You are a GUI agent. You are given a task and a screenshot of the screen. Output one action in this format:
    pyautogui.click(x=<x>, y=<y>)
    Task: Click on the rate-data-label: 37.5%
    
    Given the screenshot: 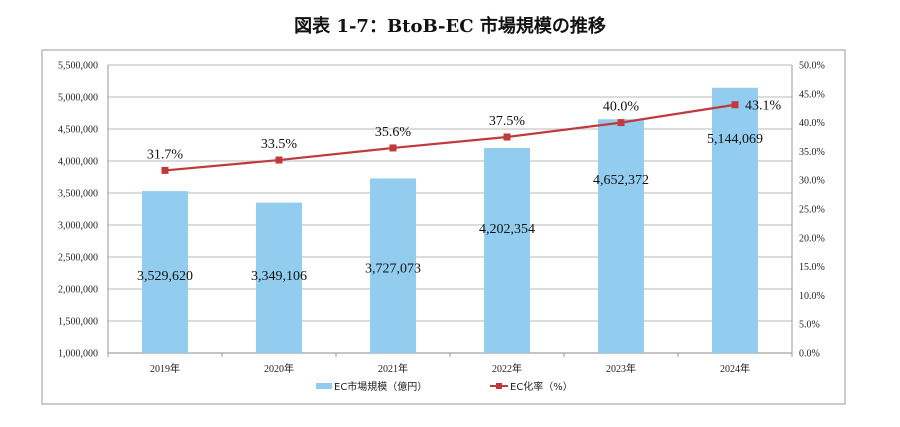 What is the action you would take?
    pyautogui.click(x=507, y=121)
    